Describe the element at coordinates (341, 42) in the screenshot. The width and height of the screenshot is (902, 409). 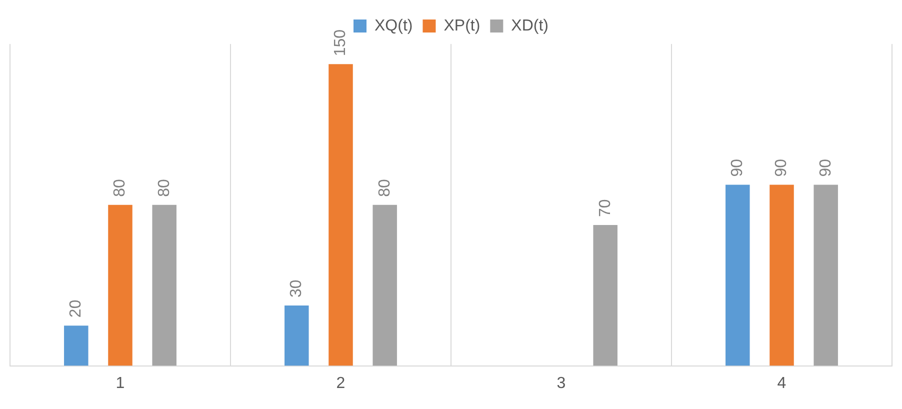
I see `data-label: 150` at that location.